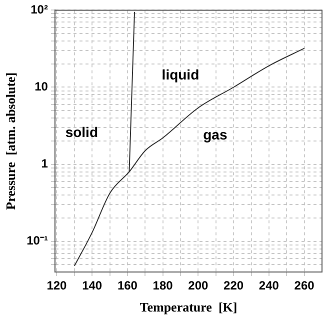 Image resolution: width=332 pixels, height=320 pixels. Describe the element at coordinates (39, 9) in the screenshot. I see `y-tick-label: 10²` at that location.